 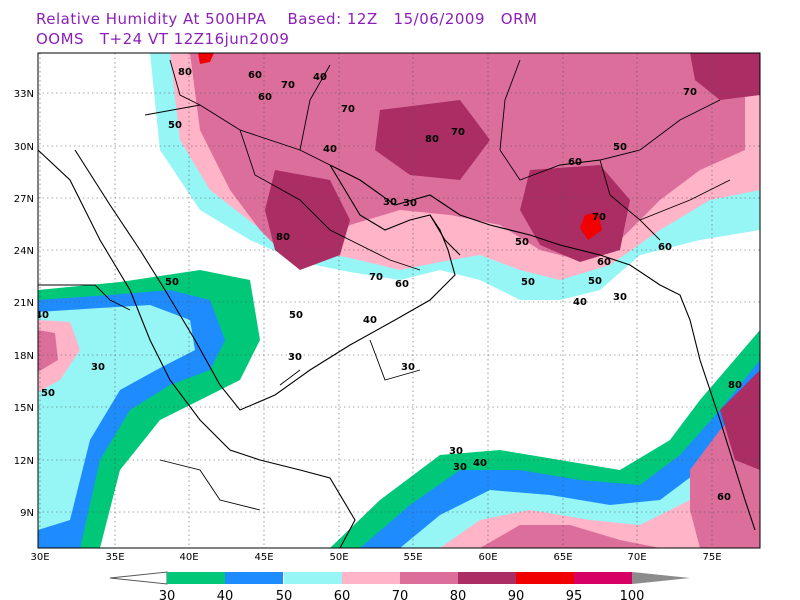 What do you see at coordinates (188, 557) in the screenshot?
I see `longitude-label: 40E` at bounding box center [188, 557].